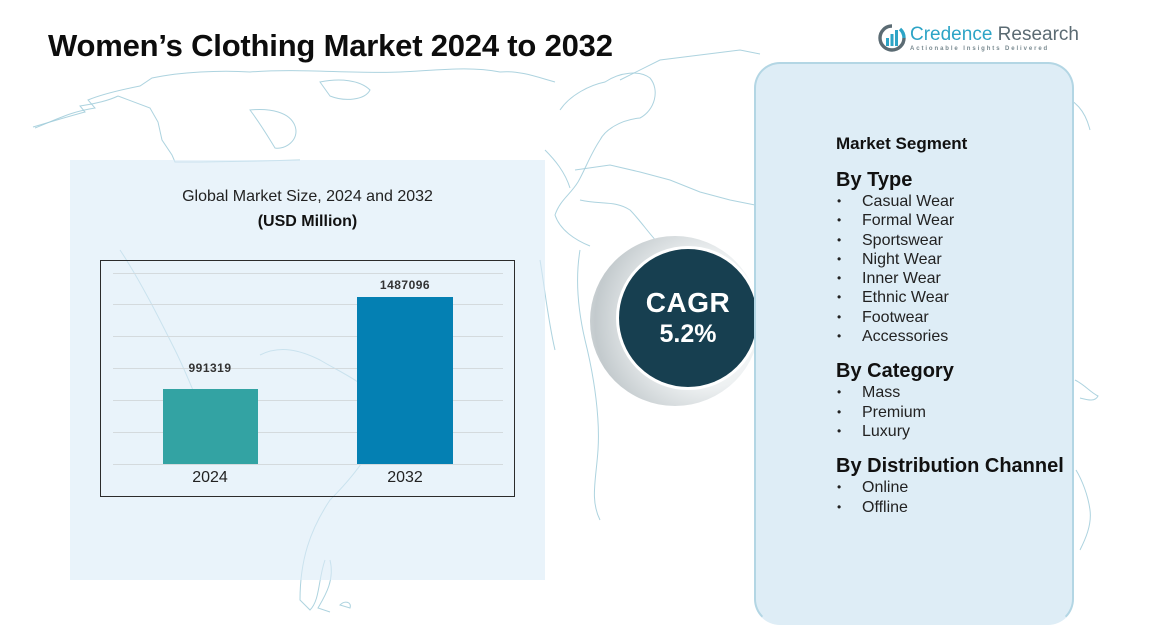 Image resolution: width=1153 pixels, height=627 pixels. Describe the element at coordinates (330, 45) in the screenshot. I see `page-title: Women’s Clothing Market 2024 to 2032` at that location.